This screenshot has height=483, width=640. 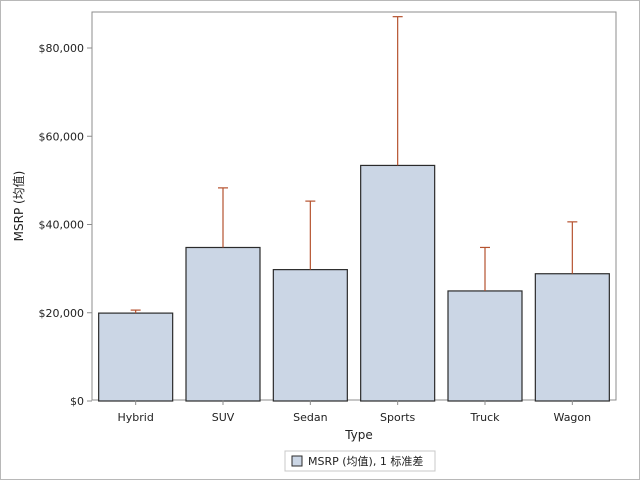 I want to click on x-axis: Hybrid SUV Sedan Sports Truck Wagon, so click(x=355, y=412).